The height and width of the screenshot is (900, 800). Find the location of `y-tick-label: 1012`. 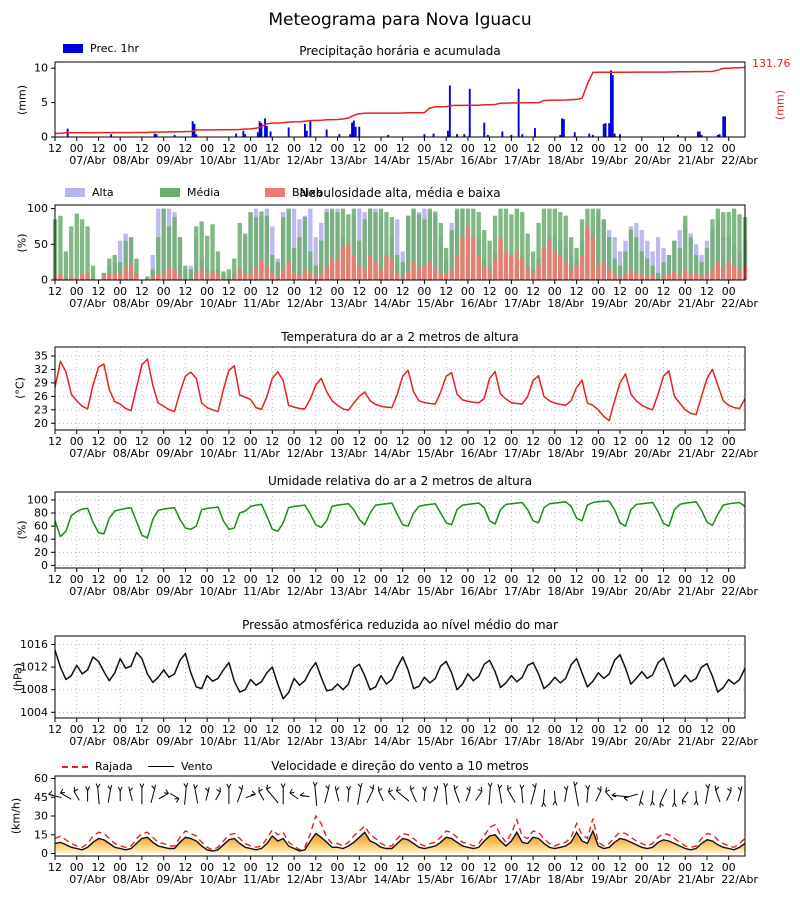

y-tick-label: 1012 is located at coordinates (34, 667).